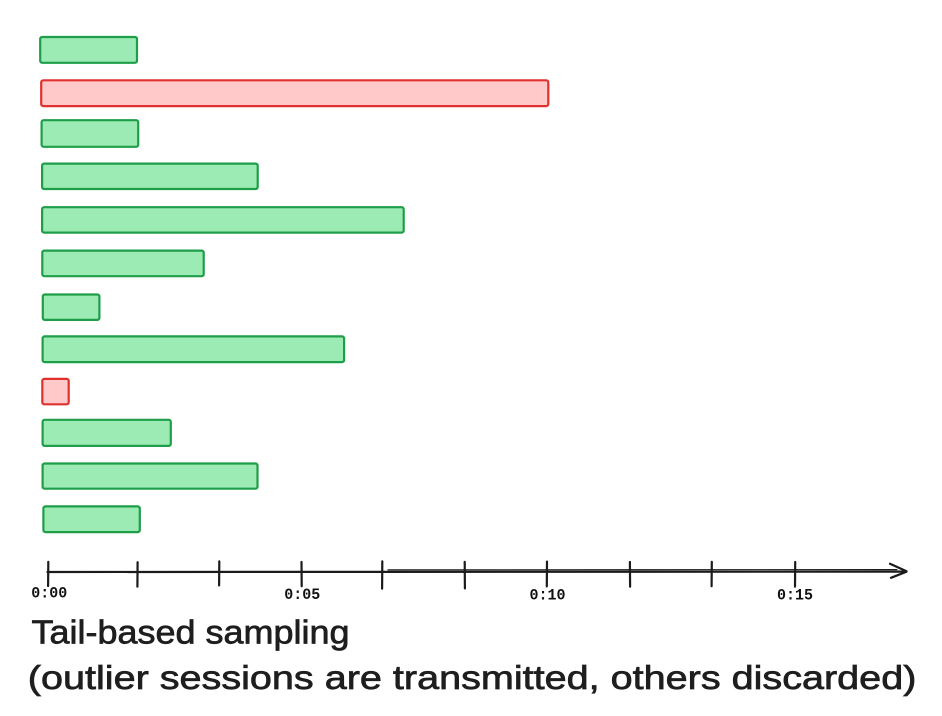 This screenshot has width=942, height=716. Describe the element at coordinates (302, 595) in the screenshot. I see `svg-text: 0:05` at that location.